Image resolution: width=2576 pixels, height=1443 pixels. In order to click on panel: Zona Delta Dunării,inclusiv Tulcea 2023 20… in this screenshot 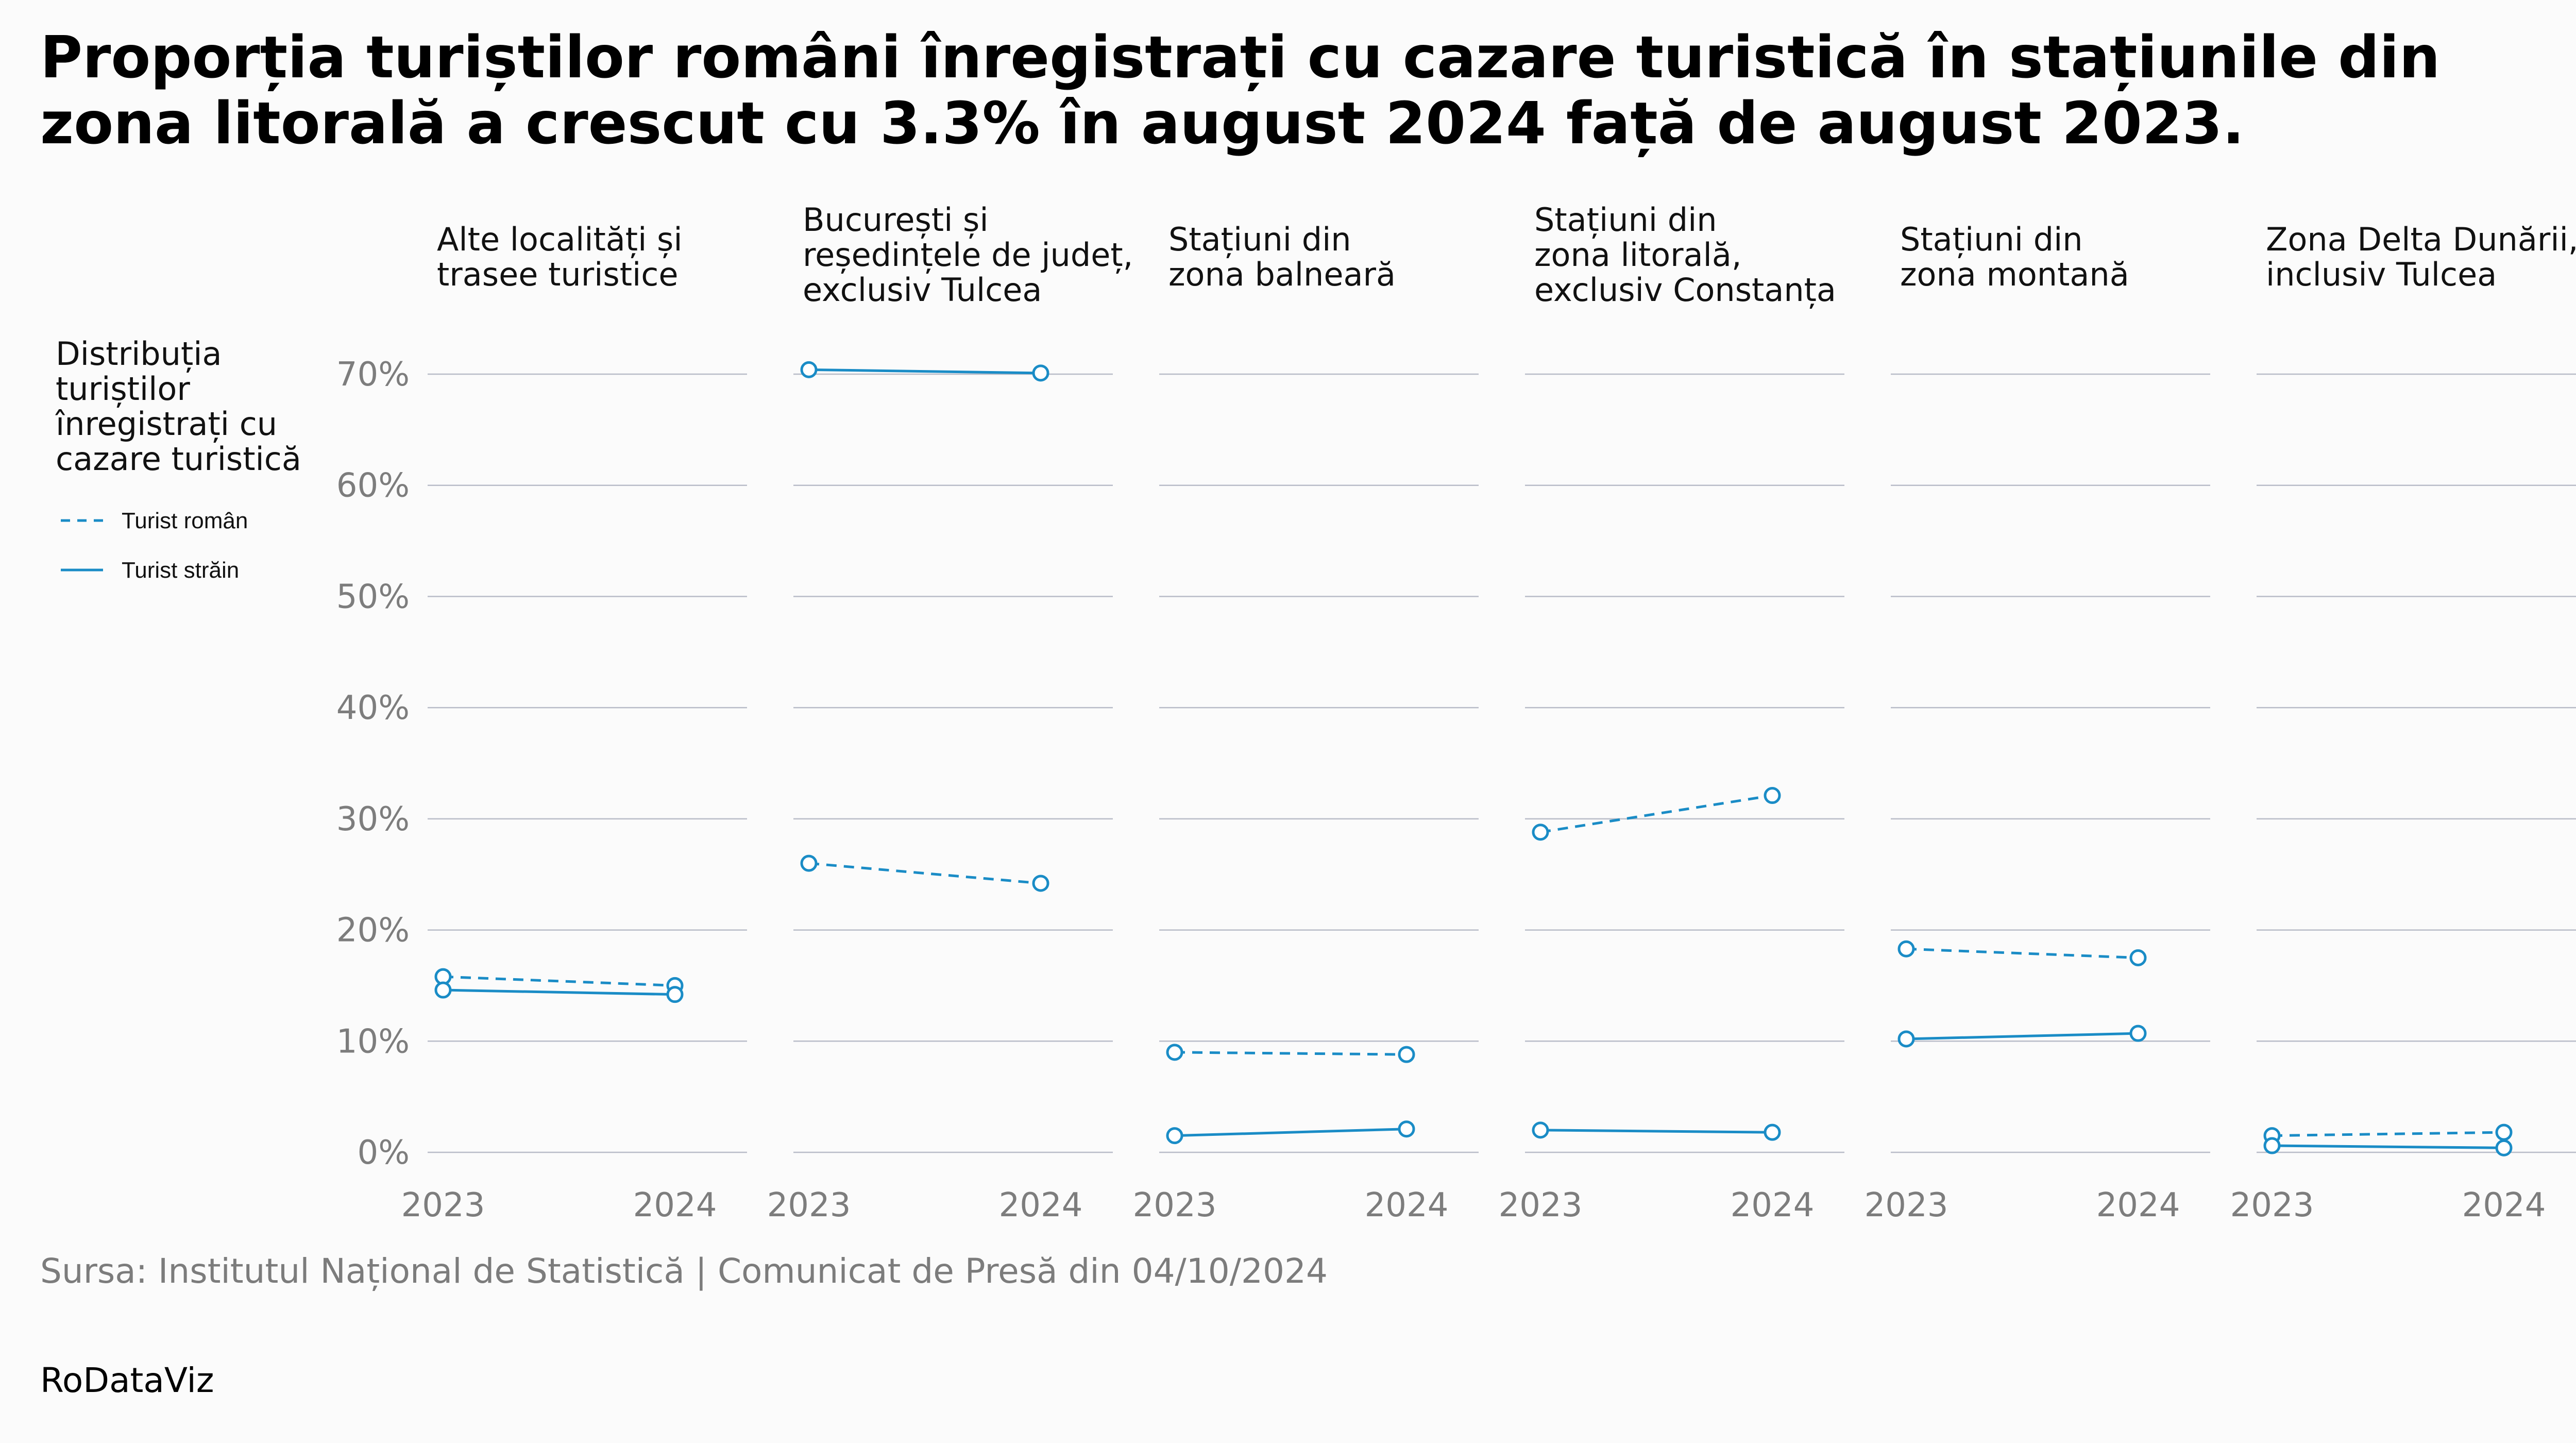, I will do `click(2403, 722)`.